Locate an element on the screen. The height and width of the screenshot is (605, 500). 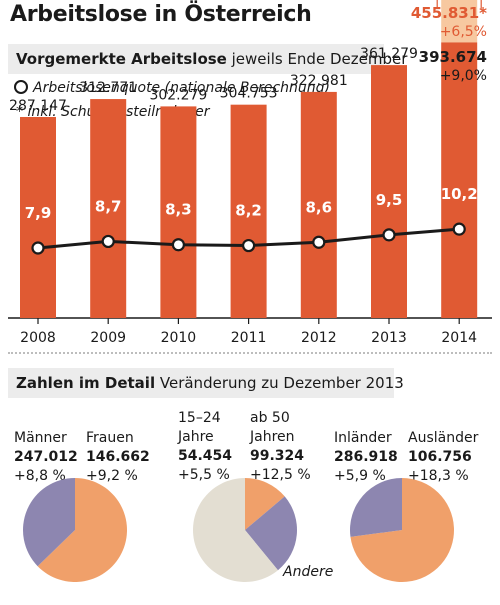
rate-label-2014: 10,2 is located at coordinates (459, 194).